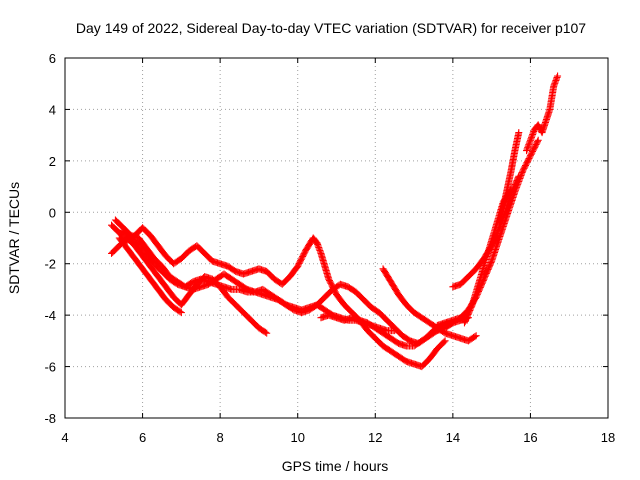 This screenshot has width=640, height=480. Describe the element at coordinates (335, 466) in the screenshot. I see `x-axis-label: GPS time / hours` at that location.